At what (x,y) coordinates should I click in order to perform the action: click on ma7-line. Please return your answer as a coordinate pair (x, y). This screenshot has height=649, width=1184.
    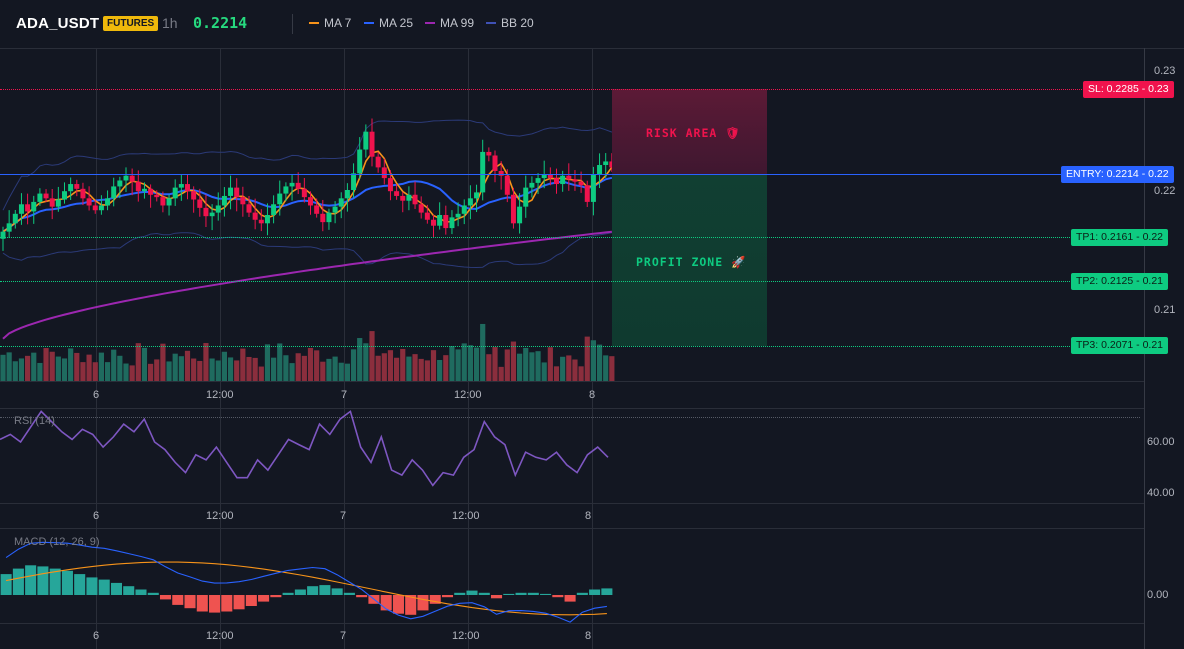
    Looking at the image, I should click on (307, 191).